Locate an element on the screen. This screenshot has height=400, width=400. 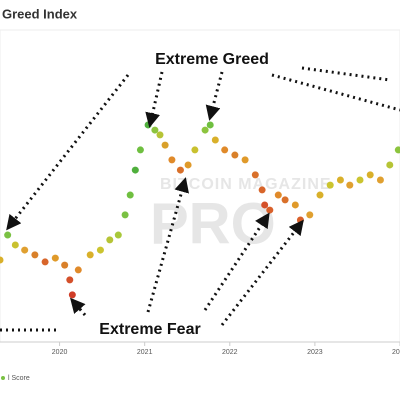
watermark: BITCOIN MAGAZINE is located at coordinates (246, 184).